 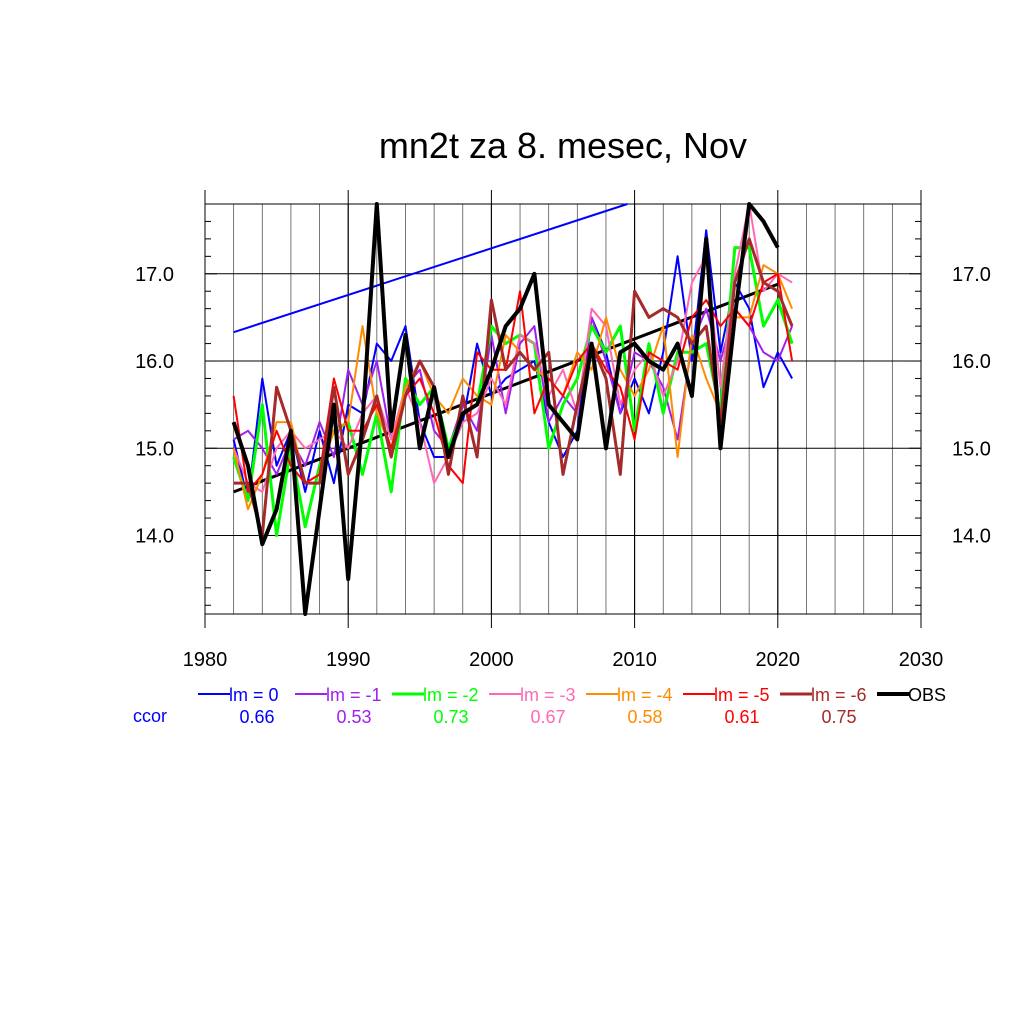 What do you see at coordinates (450, 717) in the screenshot?
I see `legend-ccor-2: 0.73` at bounding box center [450, 717].